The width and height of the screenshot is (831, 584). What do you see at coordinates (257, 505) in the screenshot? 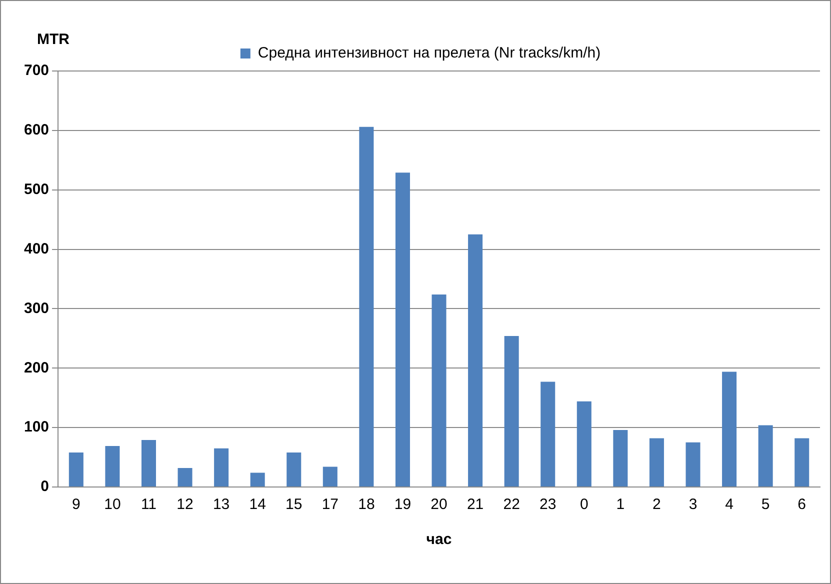
I see `x-tick-label: 14` at bounding box center [257, 505].